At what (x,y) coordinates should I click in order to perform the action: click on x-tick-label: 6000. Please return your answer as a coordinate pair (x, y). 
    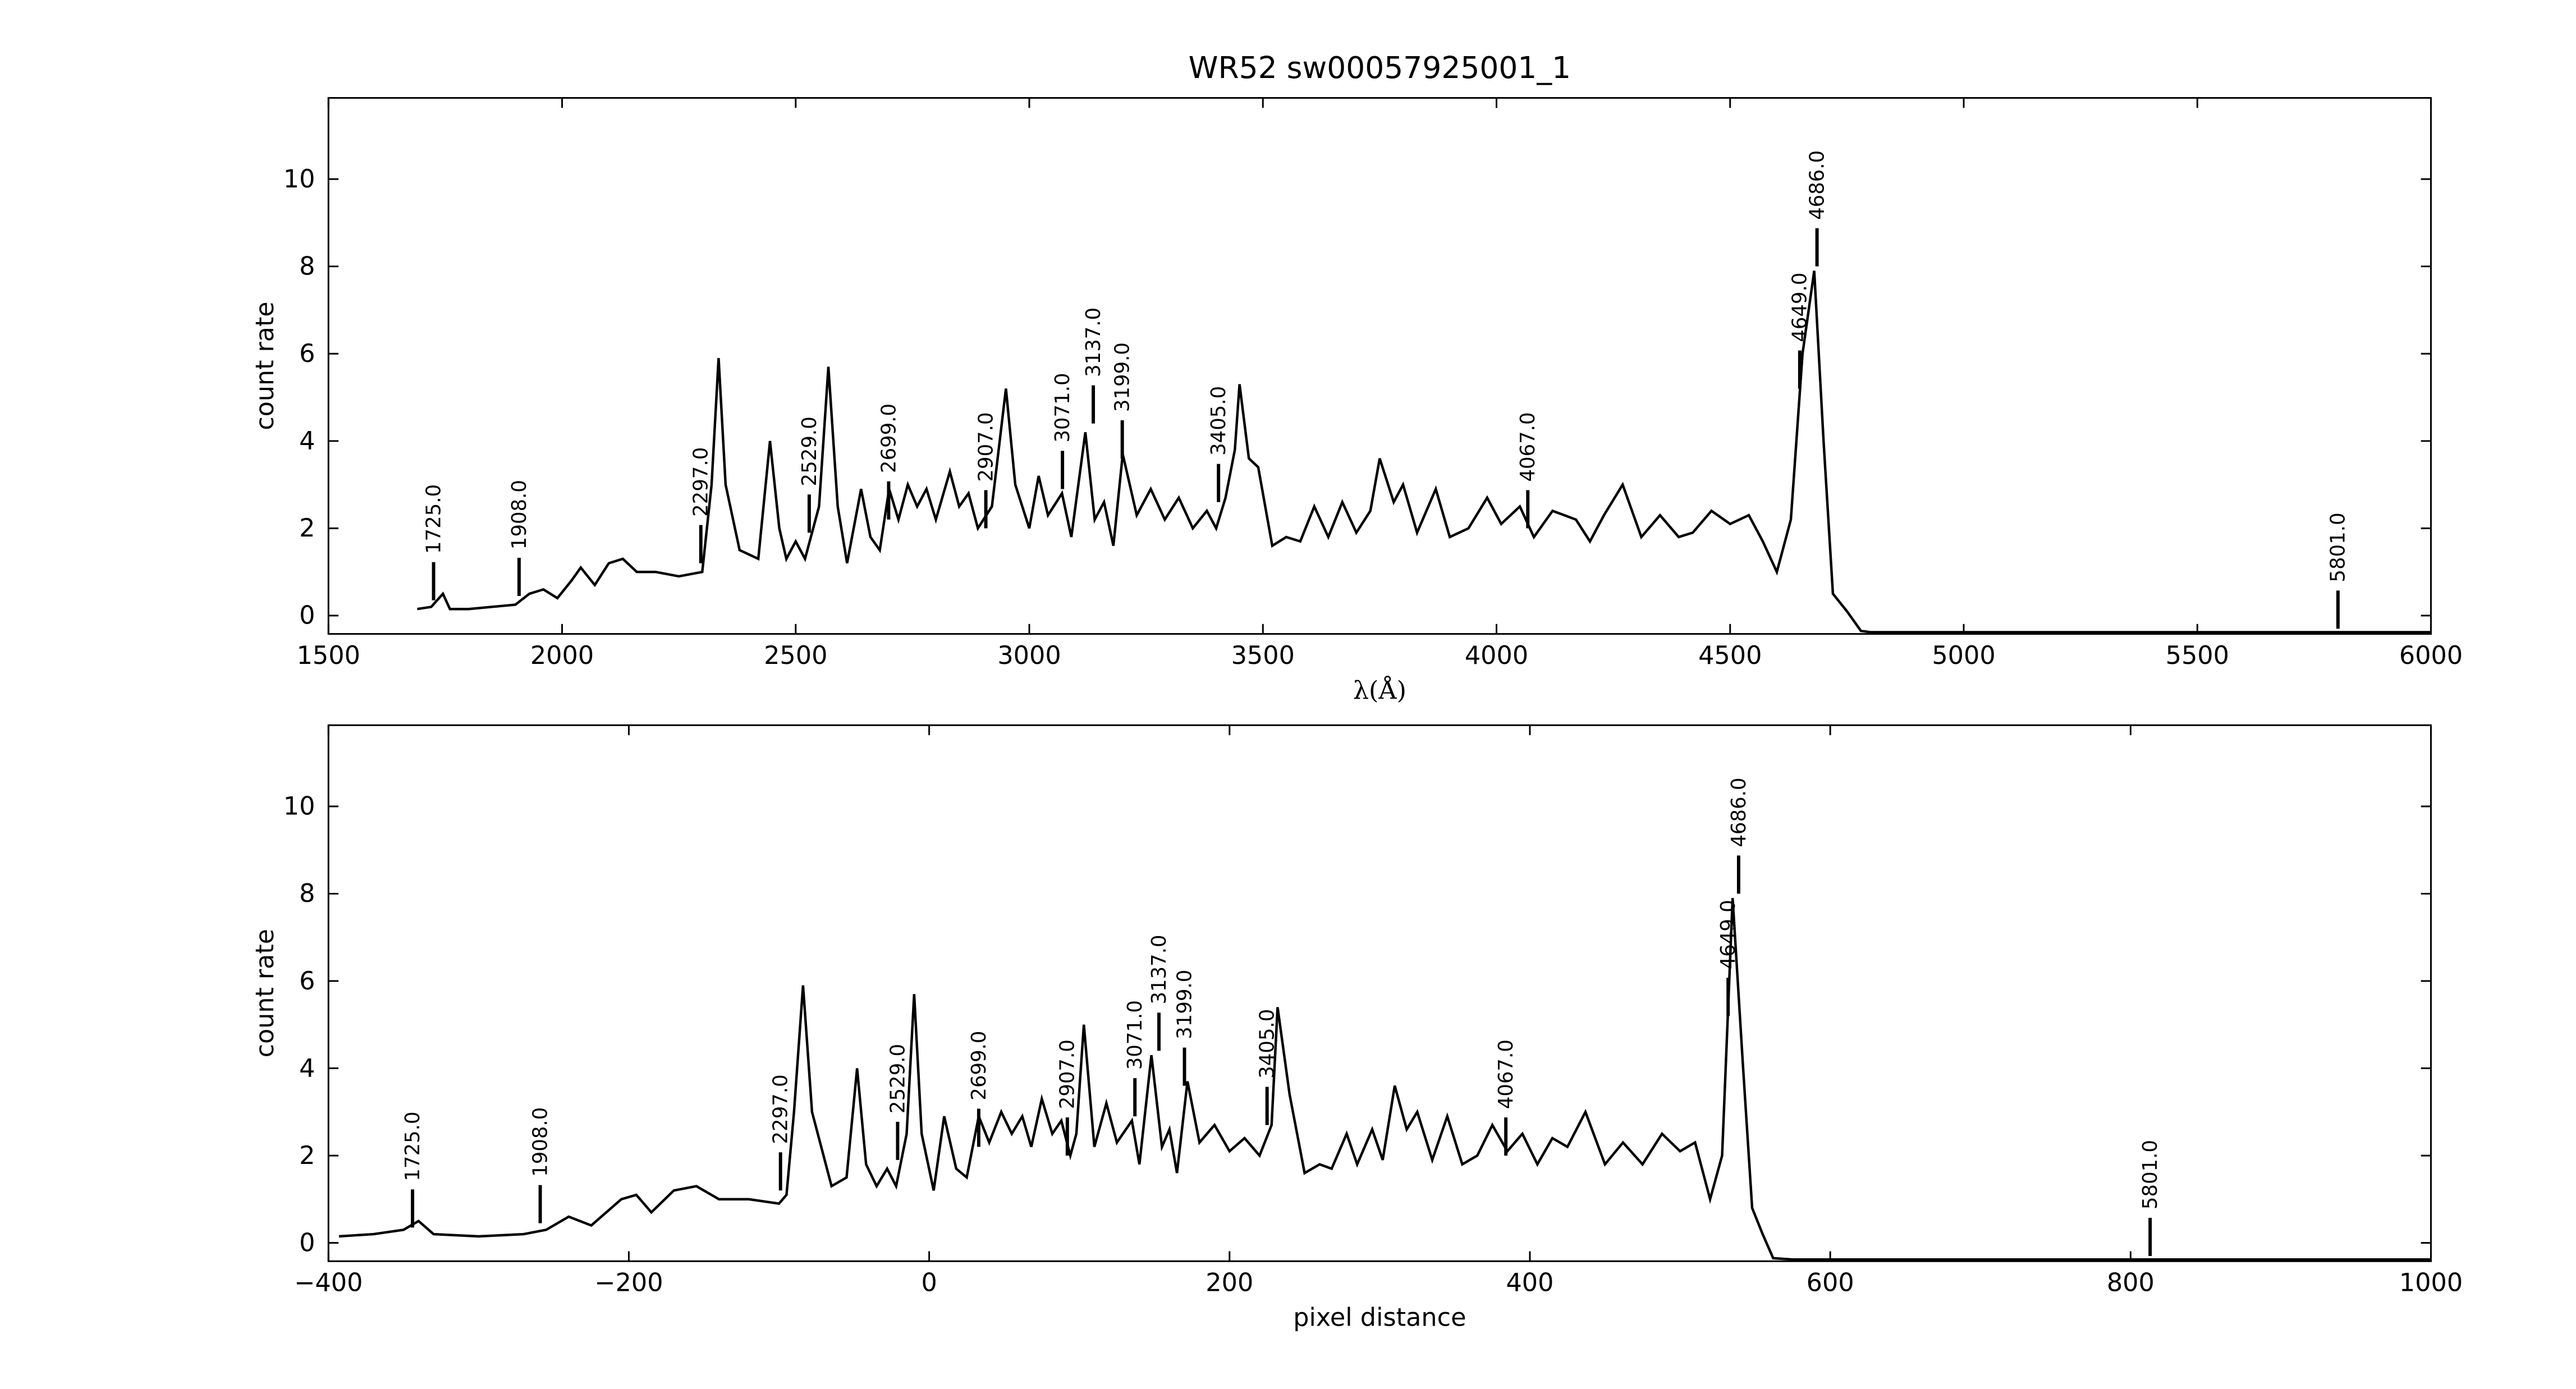
    Looking at the image, I should click on (2431, 655).